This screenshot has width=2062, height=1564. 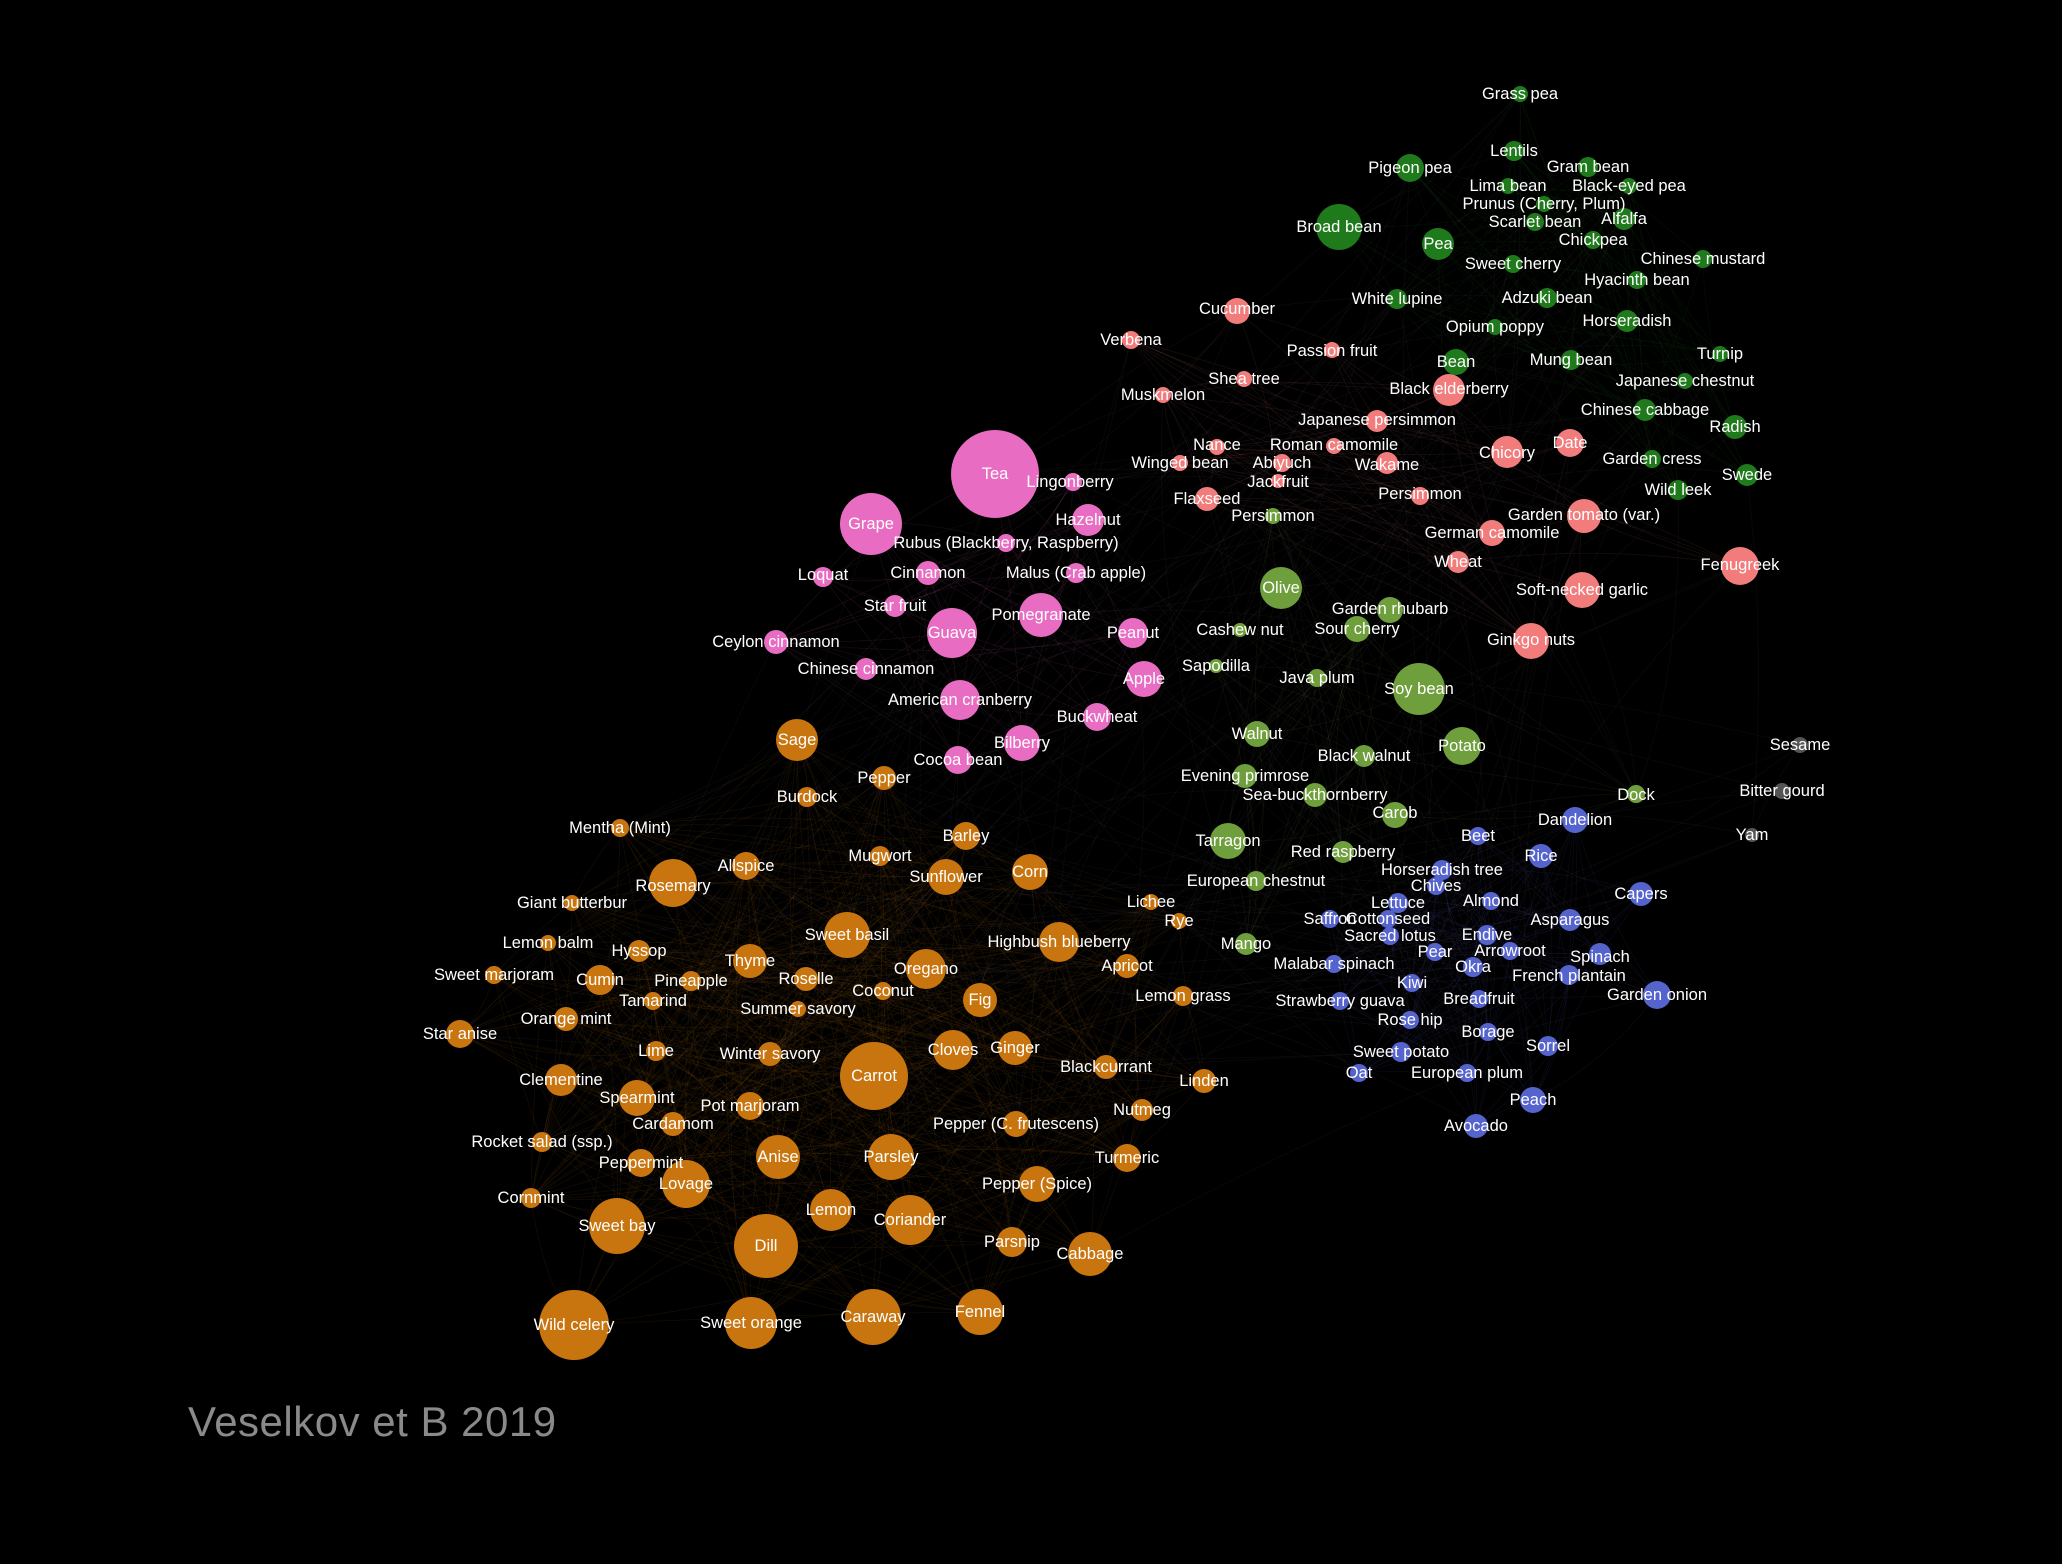 I want to click on node-garden-tomato-var, so click(x=1584, y=516).